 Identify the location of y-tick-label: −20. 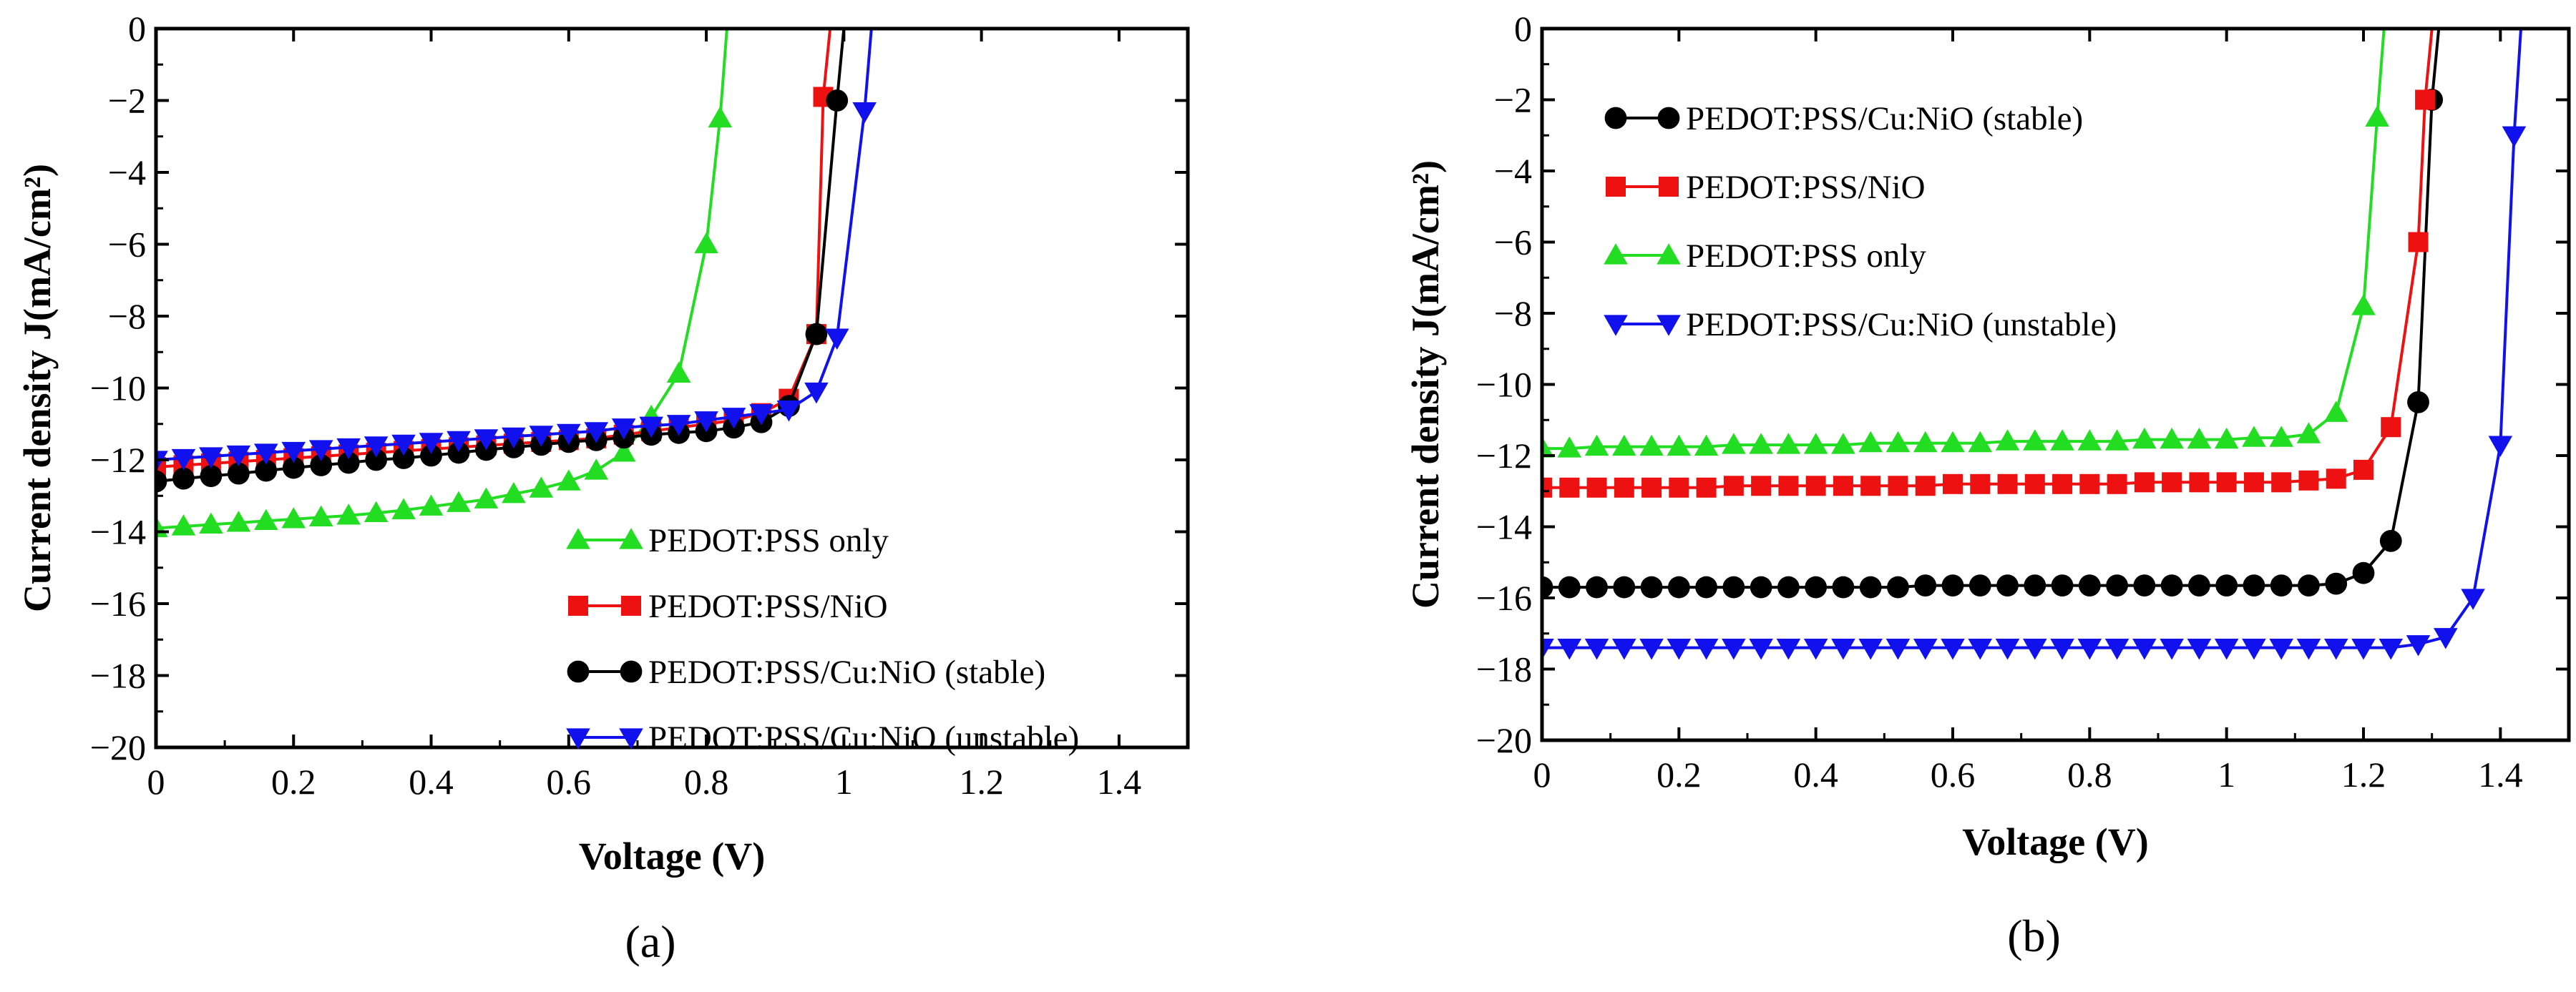
(1504, 740).